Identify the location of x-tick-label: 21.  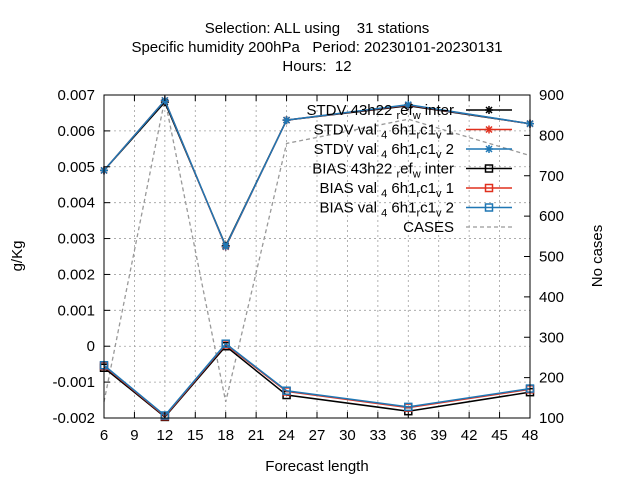
(256, 435).